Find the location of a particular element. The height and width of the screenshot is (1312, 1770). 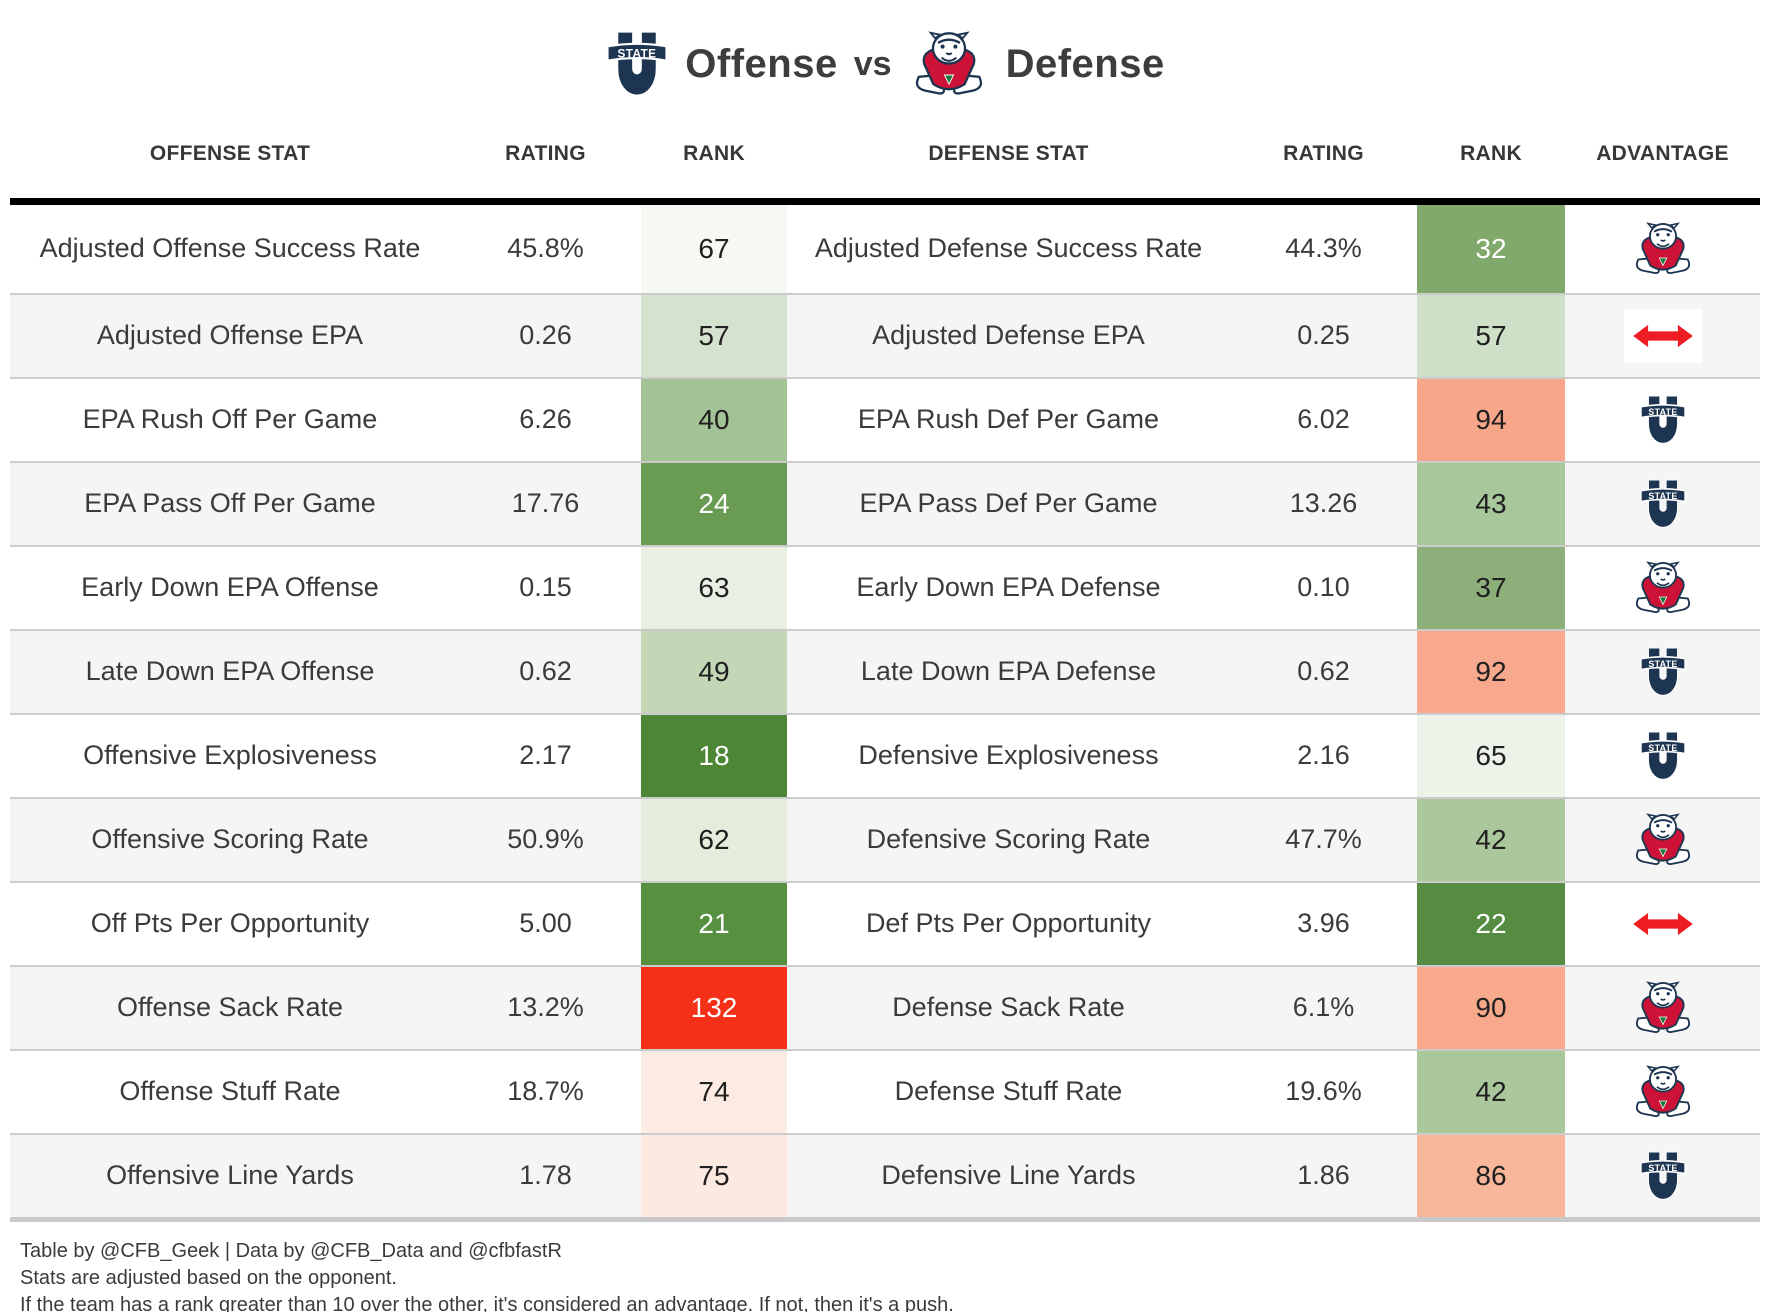

defense-stat-label: Defense Stuff Rate is located at coordinates (1008, 1091).